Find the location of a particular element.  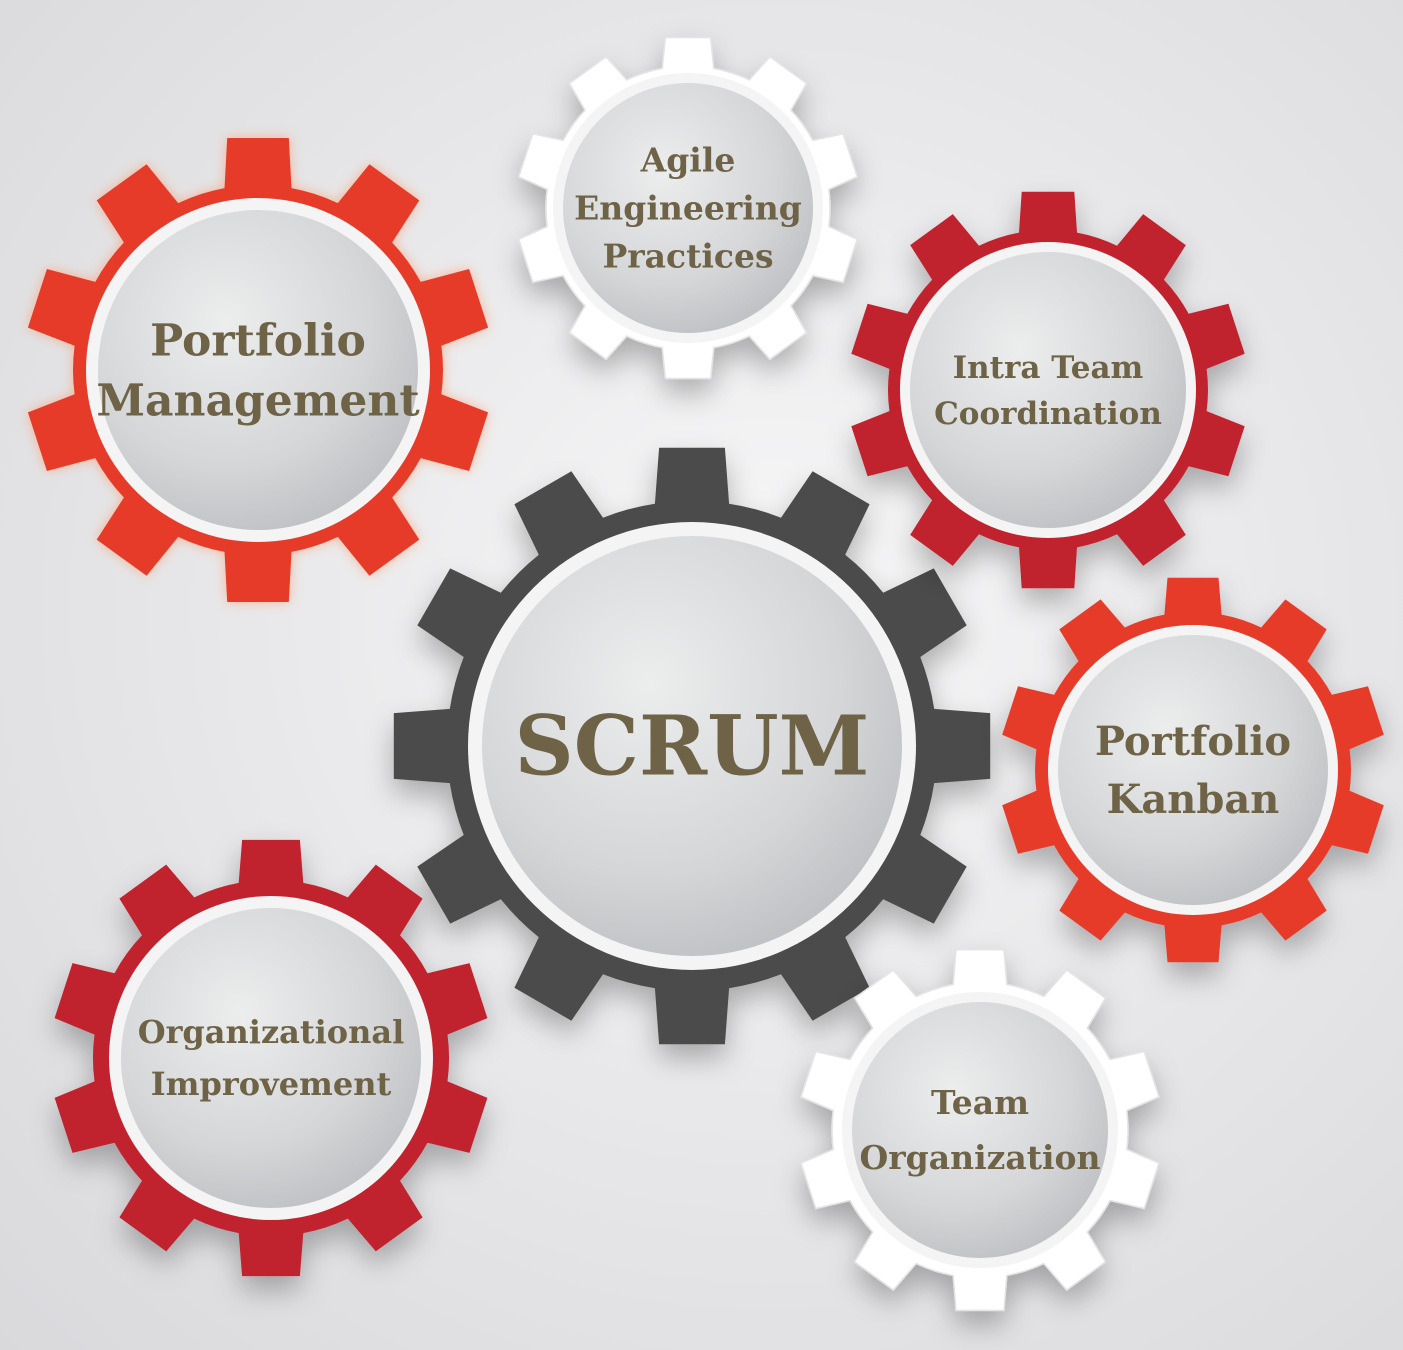

gear-hub-organizational-improvement is located at coordinates (271, 1058).